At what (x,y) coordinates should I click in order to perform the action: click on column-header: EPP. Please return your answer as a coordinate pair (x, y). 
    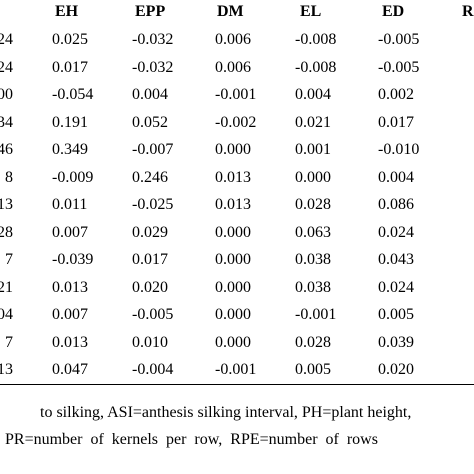
    Looking at the image, I should click on (150, 11).